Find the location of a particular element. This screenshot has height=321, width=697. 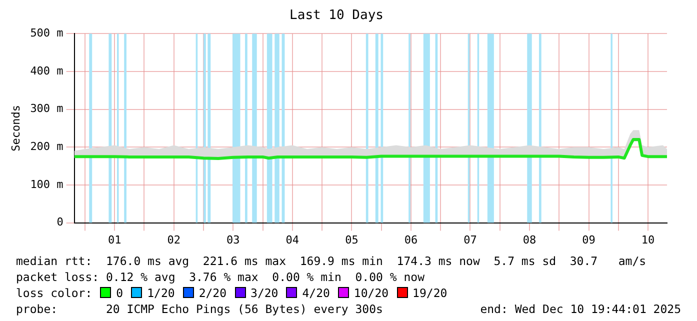

x-tick-label: 09 is located at coordinates (589, 239).